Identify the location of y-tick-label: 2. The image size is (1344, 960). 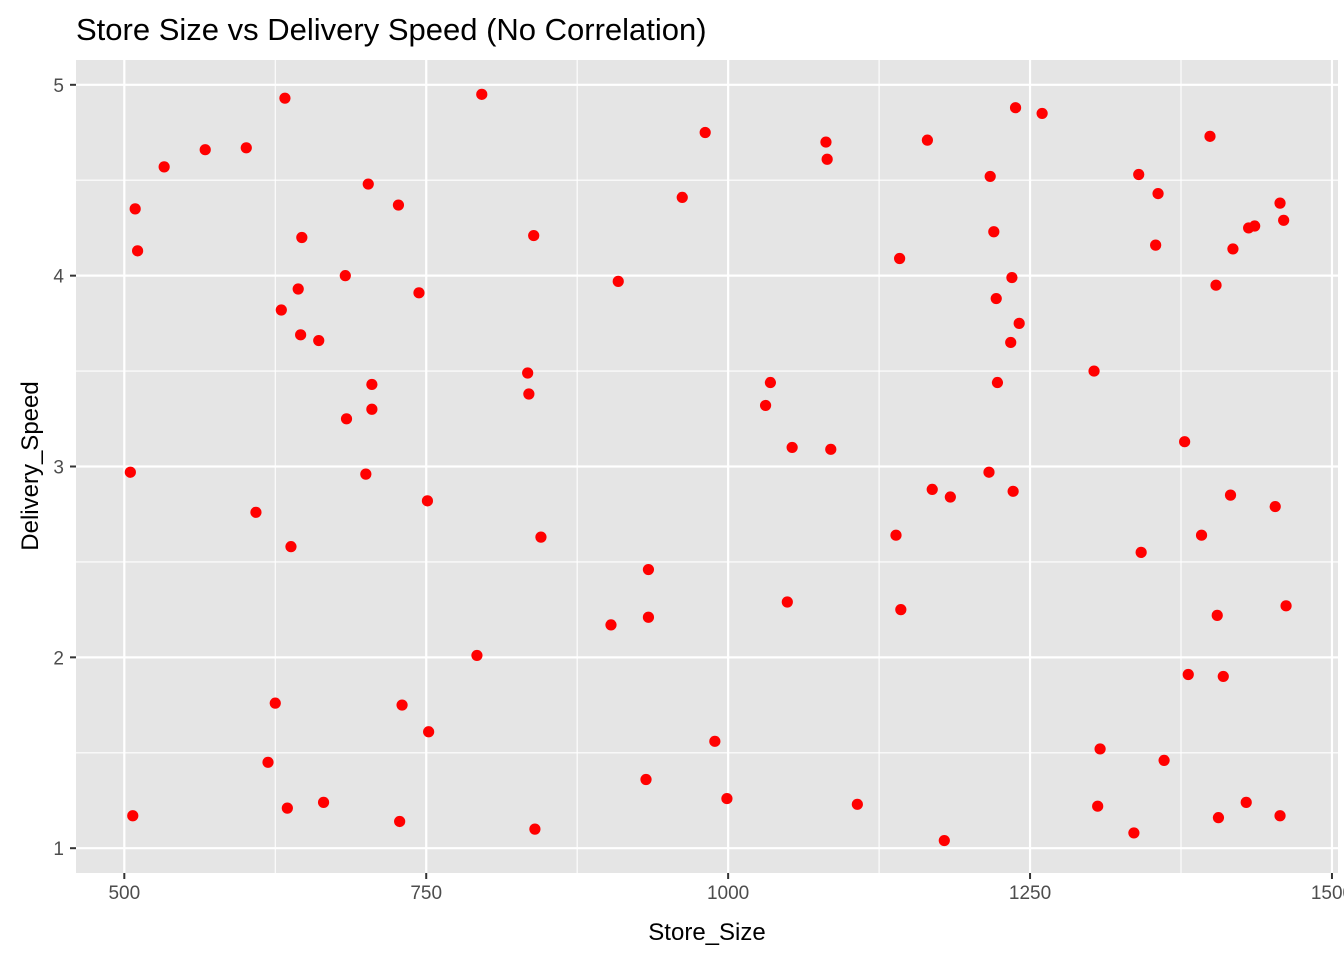
(58, 658).